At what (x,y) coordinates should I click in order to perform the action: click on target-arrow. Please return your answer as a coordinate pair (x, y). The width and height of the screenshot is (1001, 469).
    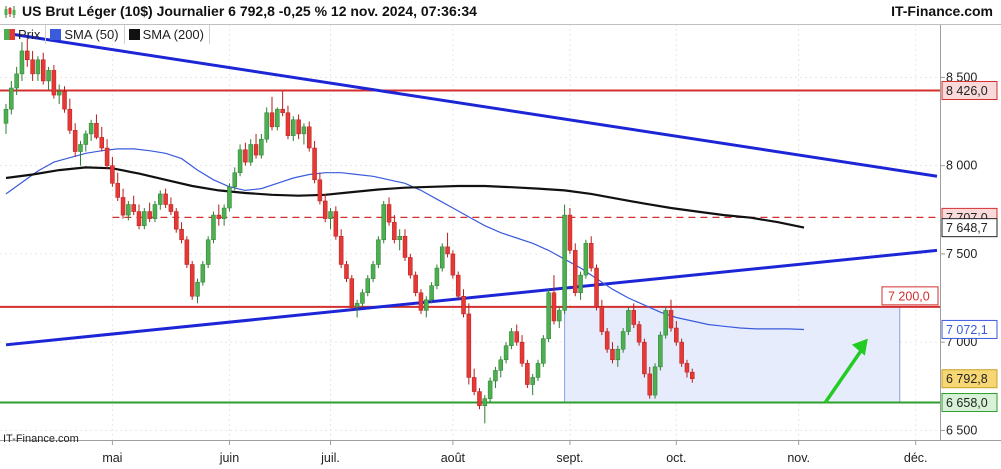
    Looking at the image, I should click on (845, 371).